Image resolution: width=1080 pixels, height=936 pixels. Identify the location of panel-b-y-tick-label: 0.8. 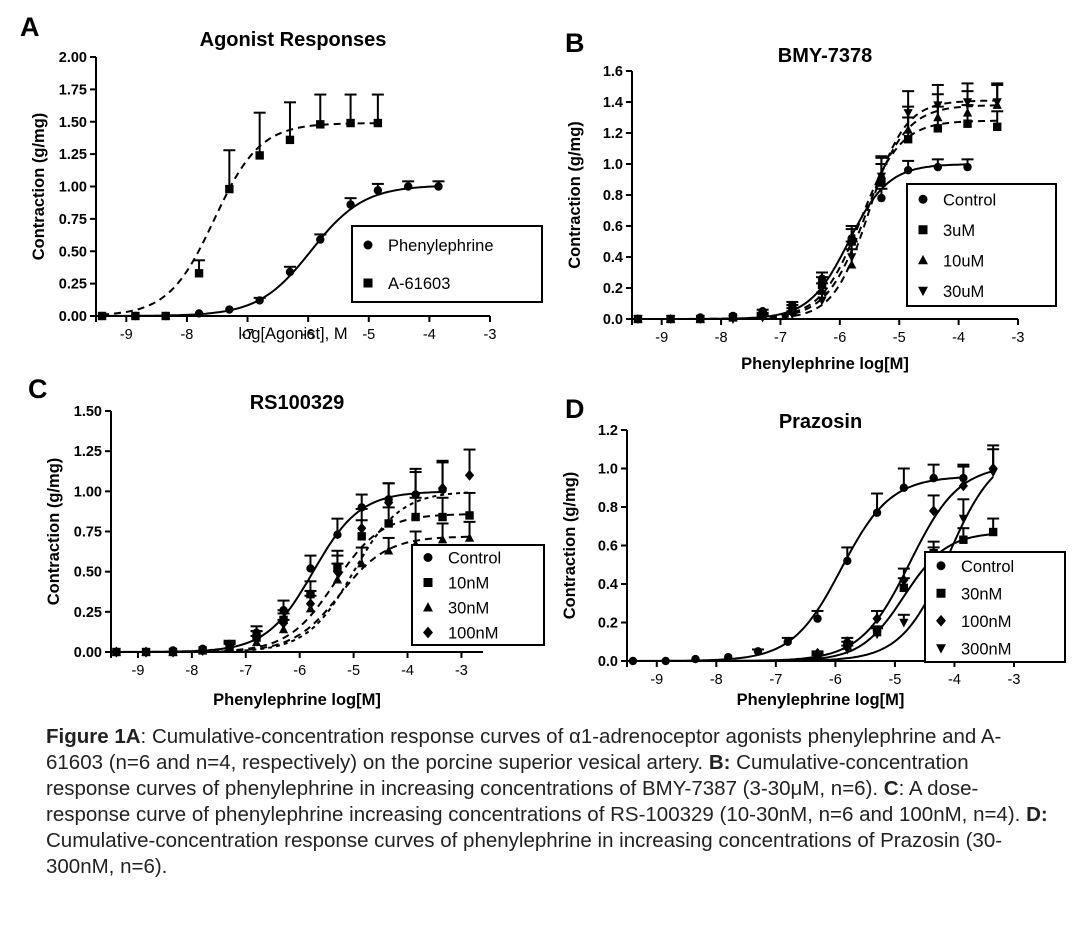
(613, 196).